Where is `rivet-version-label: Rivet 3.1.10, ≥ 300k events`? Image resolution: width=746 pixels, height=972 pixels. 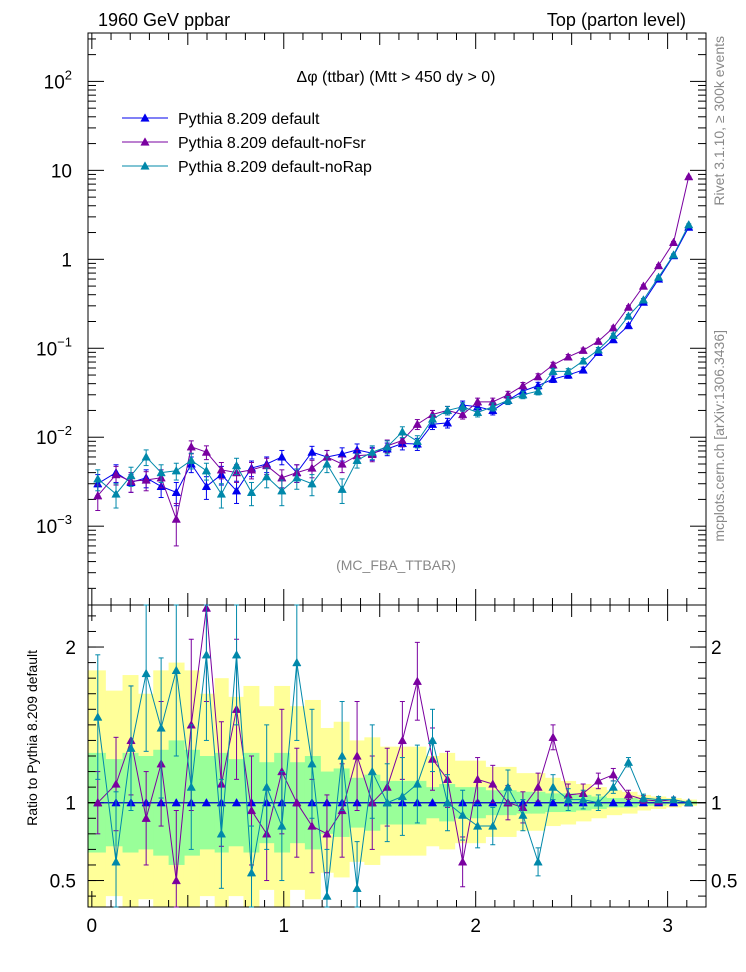
rivet-version-label: Rivet 3.1.10, ≥ 300k events is located at coordinates (719, 121).